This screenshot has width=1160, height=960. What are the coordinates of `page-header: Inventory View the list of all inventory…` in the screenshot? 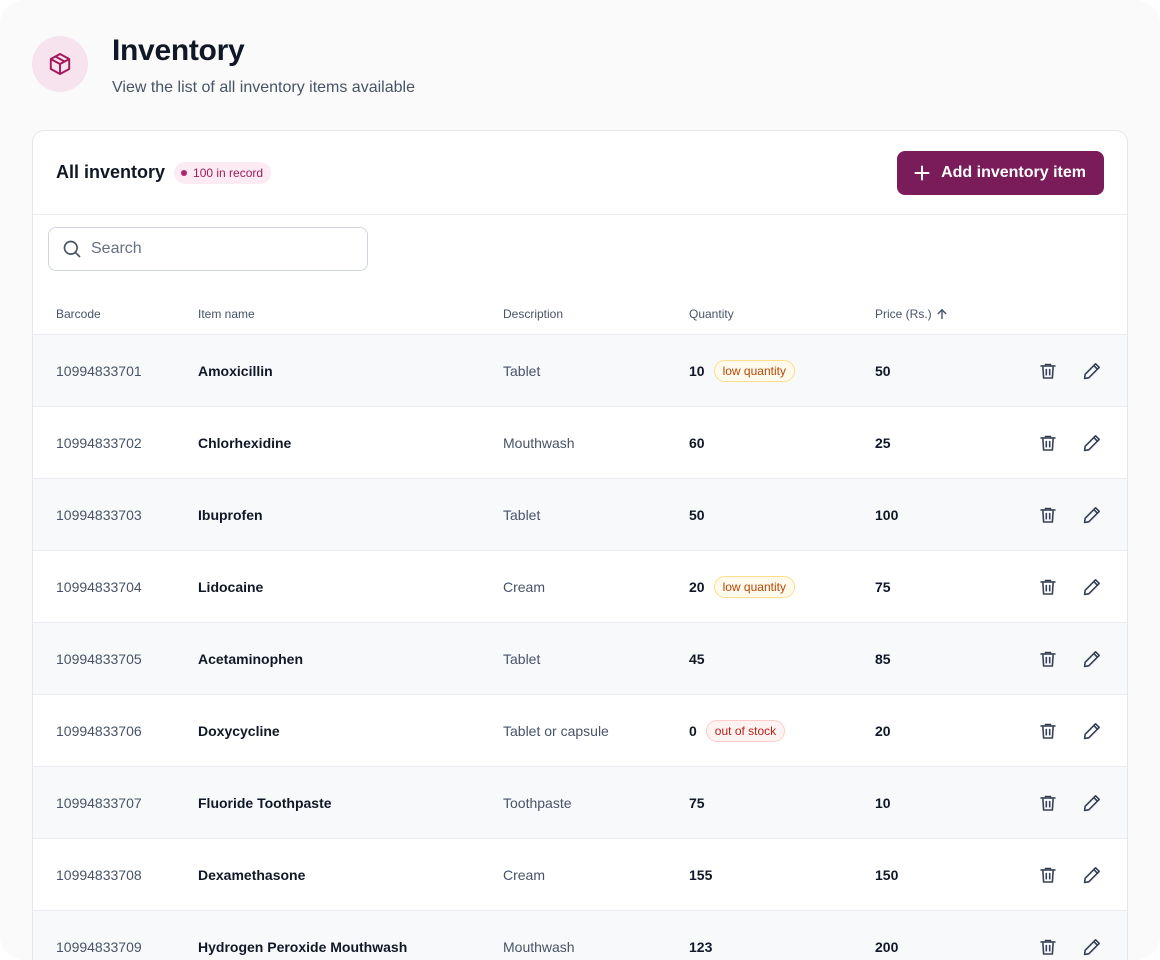 It's located at (223, 66).